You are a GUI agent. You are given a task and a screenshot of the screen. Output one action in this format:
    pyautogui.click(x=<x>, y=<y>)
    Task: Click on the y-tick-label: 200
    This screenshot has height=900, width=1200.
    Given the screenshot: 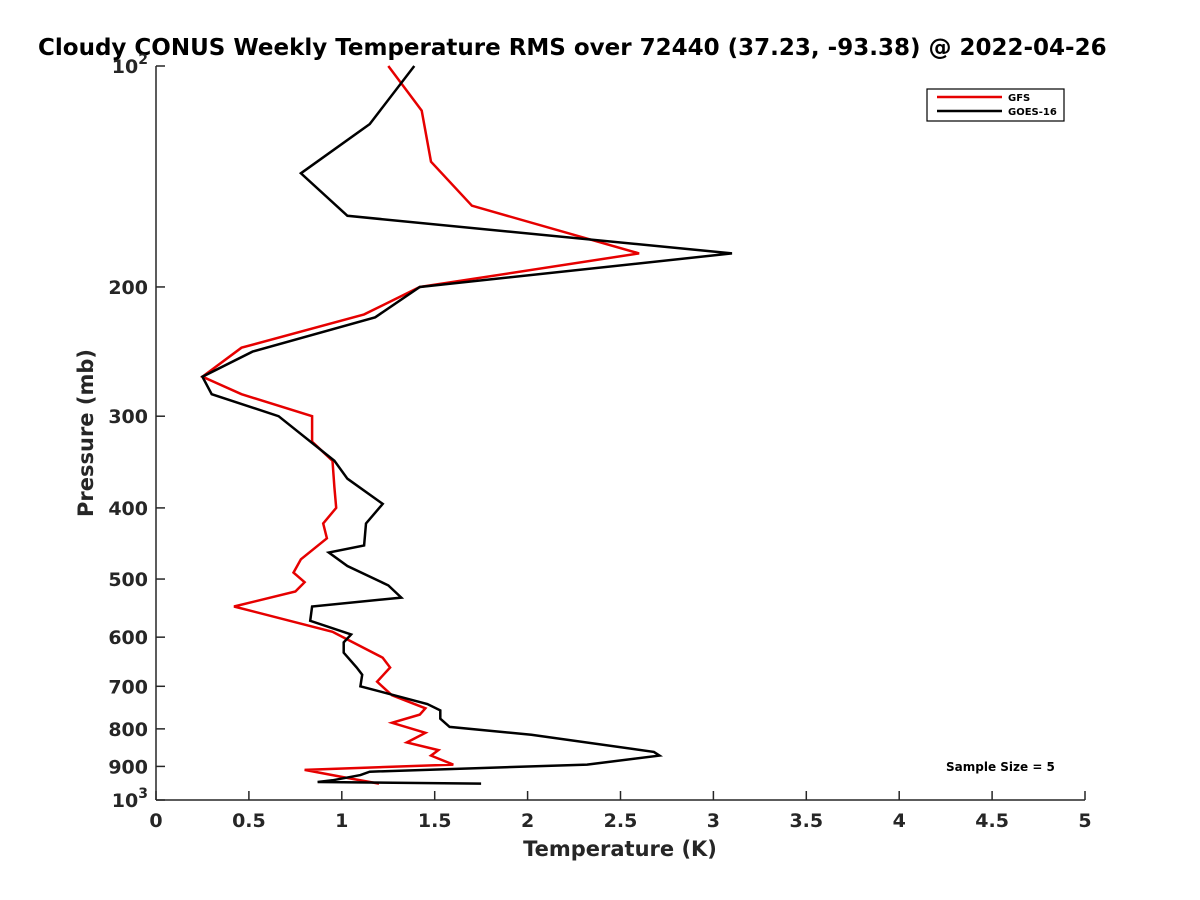 What is the action you would take?
    pyautogui.click(x=128, y=288)
    